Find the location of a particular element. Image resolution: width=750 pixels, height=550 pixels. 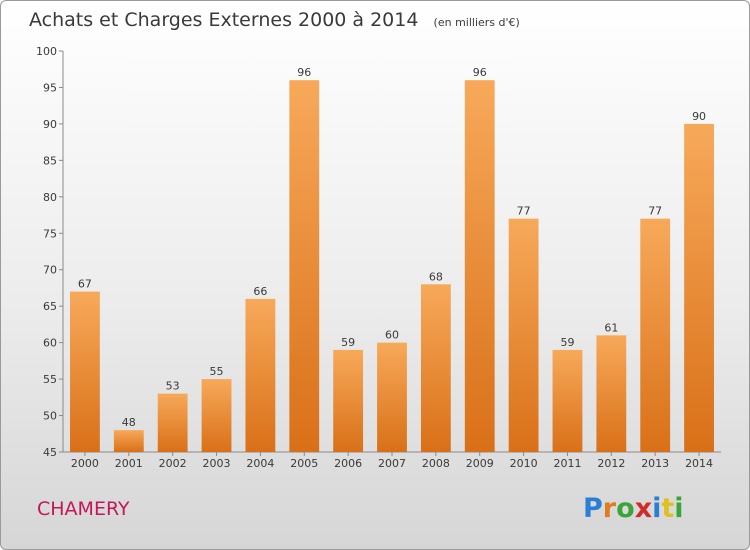

bar-2012 is located at coordinates (611, 393).